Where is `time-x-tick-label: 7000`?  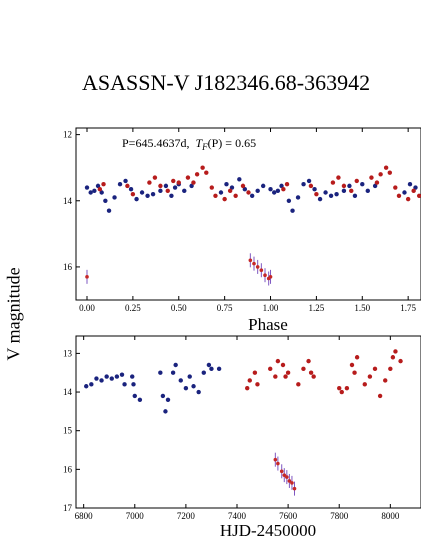 time-x-tick-label: 7000 is located at coordinates (135, 516).